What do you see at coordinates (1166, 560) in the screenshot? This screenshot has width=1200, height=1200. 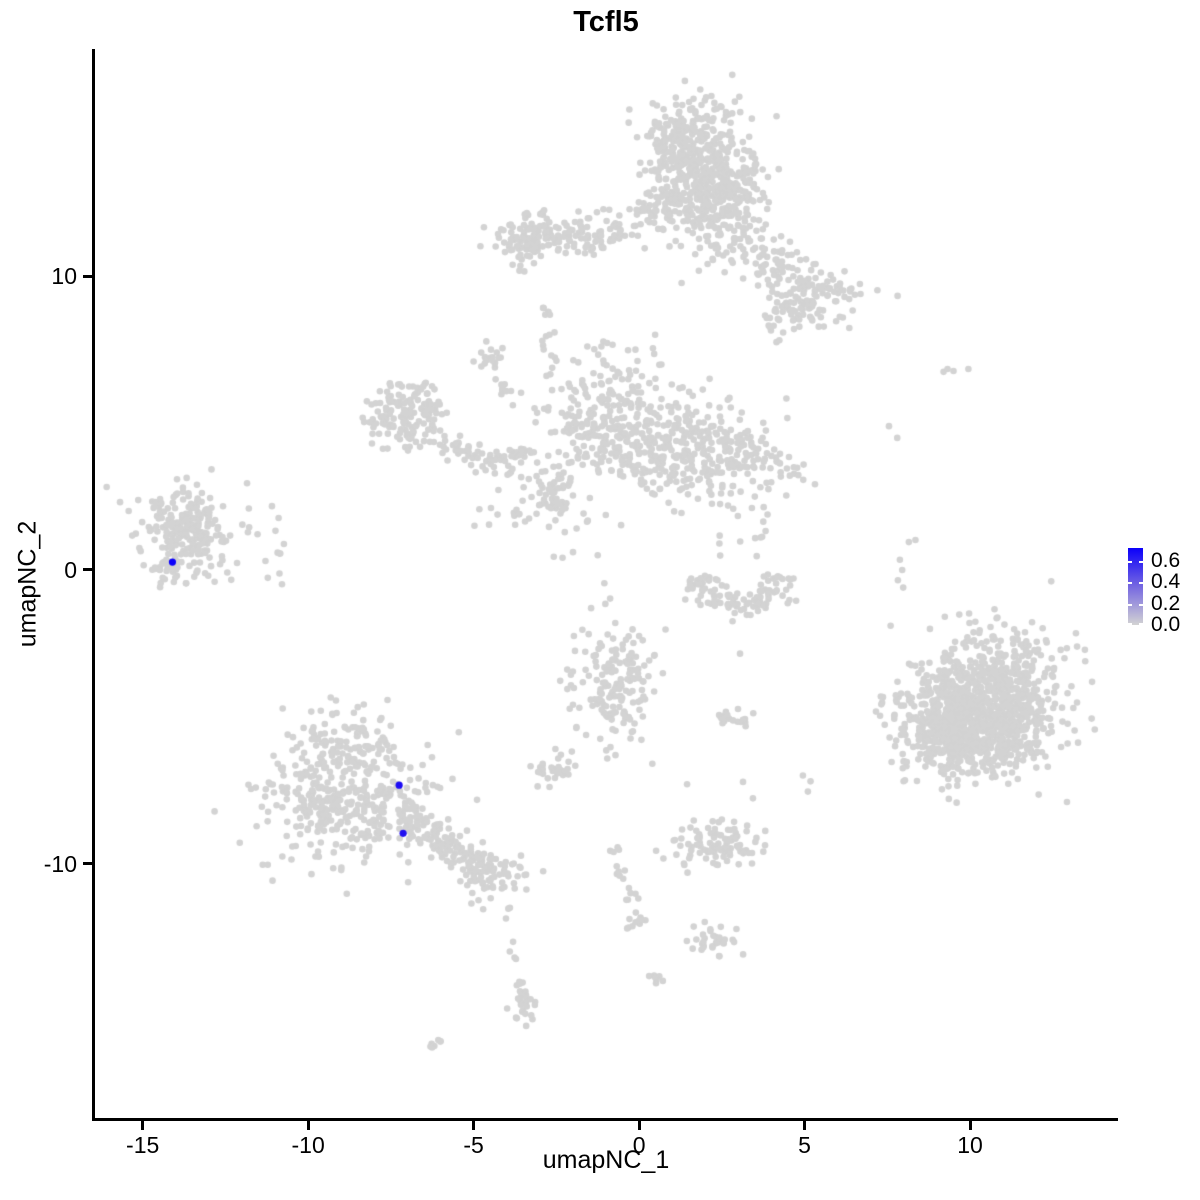 I see `legend-tick-label: 0.6` at bounding box center [1166, 560].